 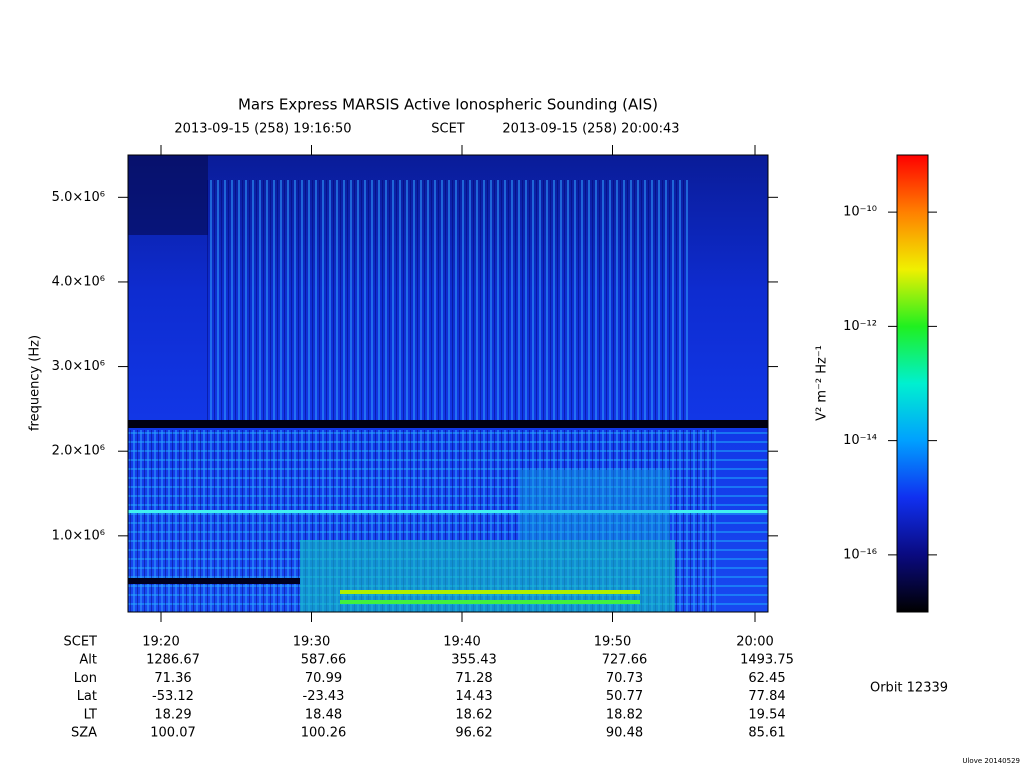 I want to click on y-axis-label: frequency (Hz), so click(x=35, y=383).